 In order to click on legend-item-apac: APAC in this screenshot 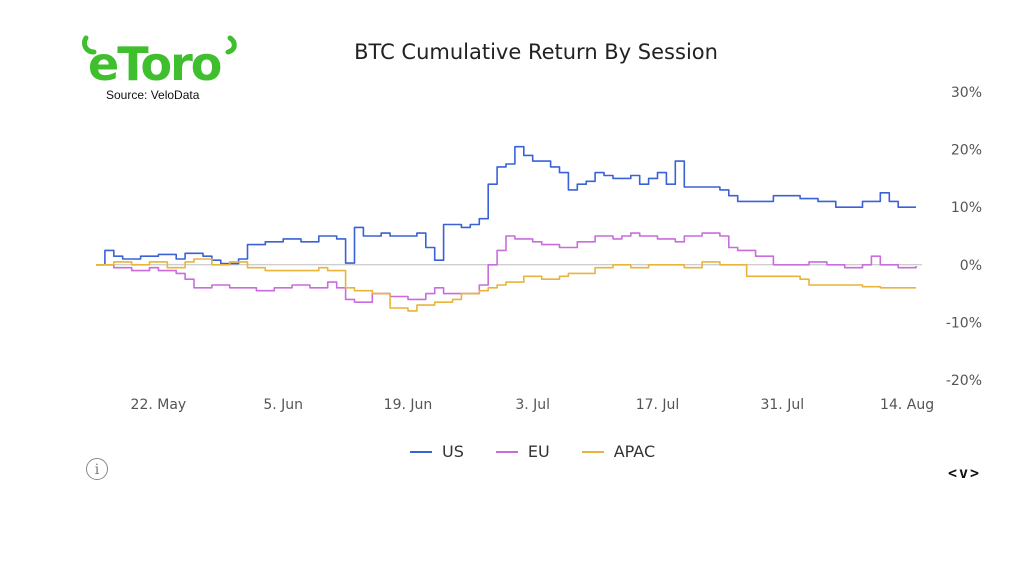, I will do `click(618, 451)`.